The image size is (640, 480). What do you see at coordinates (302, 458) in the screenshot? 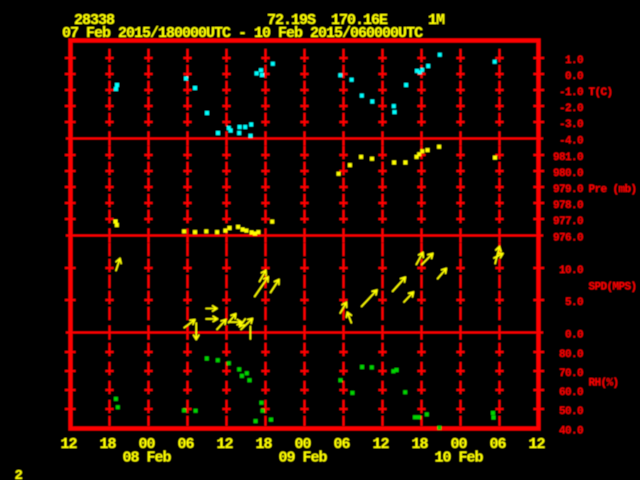
I see `svg-text: 09 Feb` at bounding box center [302, 458].